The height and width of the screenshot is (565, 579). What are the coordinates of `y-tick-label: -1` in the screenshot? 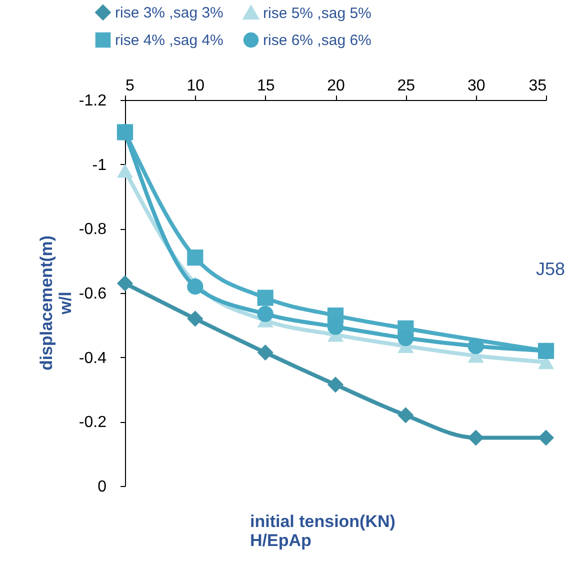 It's located at (99, 165).